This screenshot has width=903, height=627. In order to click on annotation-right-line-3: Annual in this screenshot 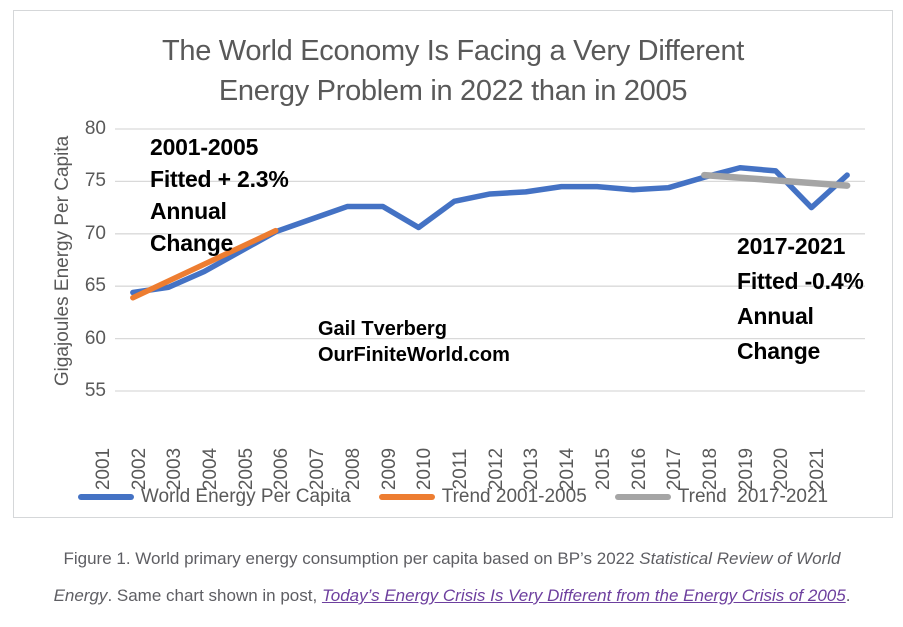, I will do `click(775, 316)`.